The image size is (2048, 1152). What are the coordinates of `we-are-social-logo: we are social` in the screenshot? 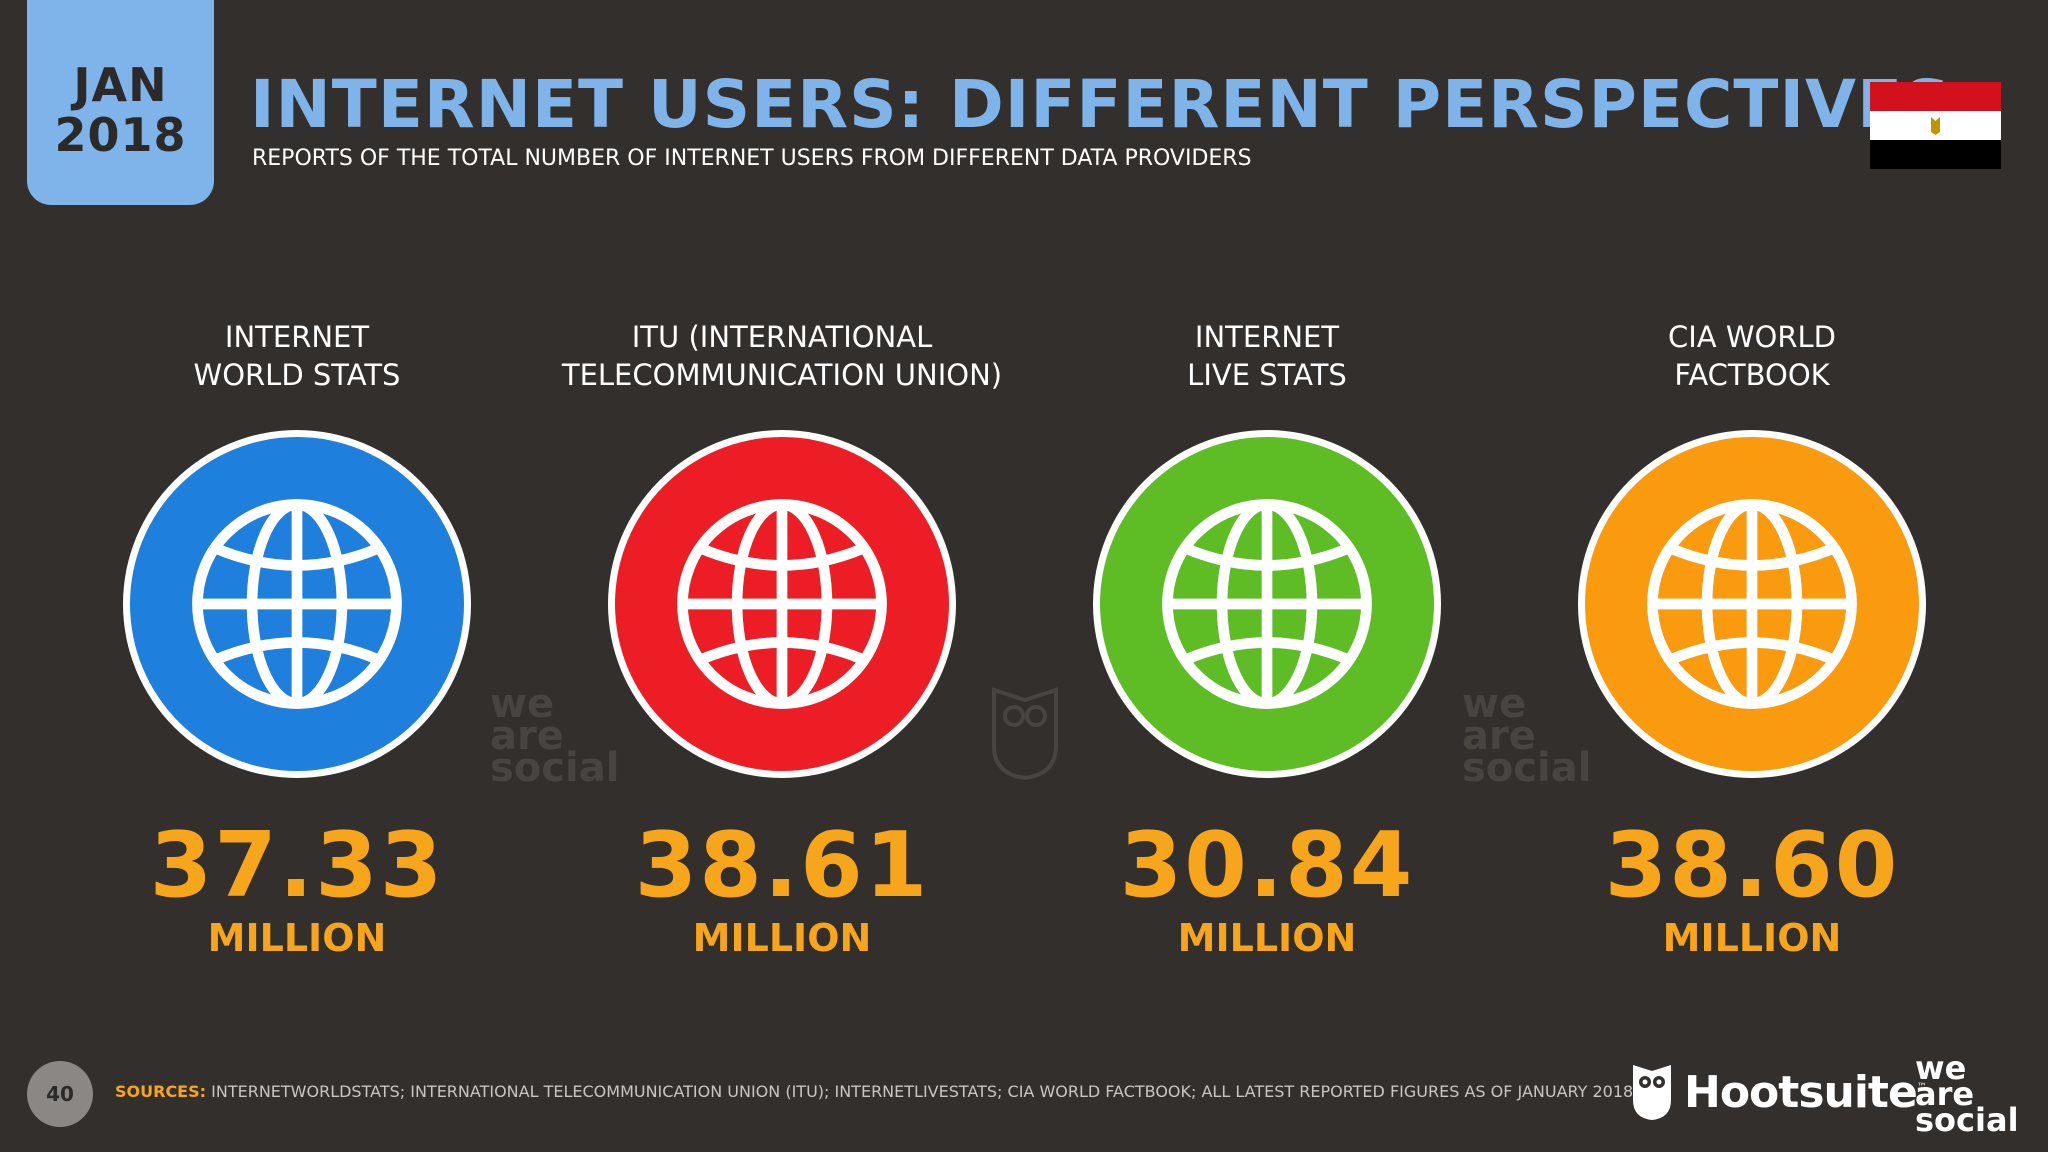 It's located at (1967, 1094).